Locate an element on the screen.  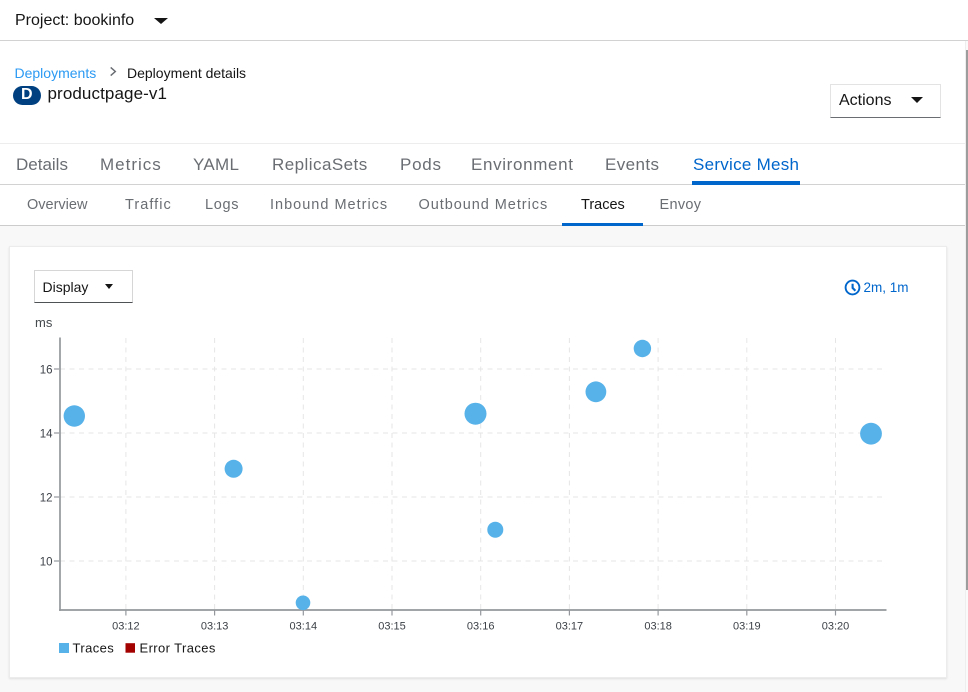
svg-text: 14 is located at coordinates (46, 434).